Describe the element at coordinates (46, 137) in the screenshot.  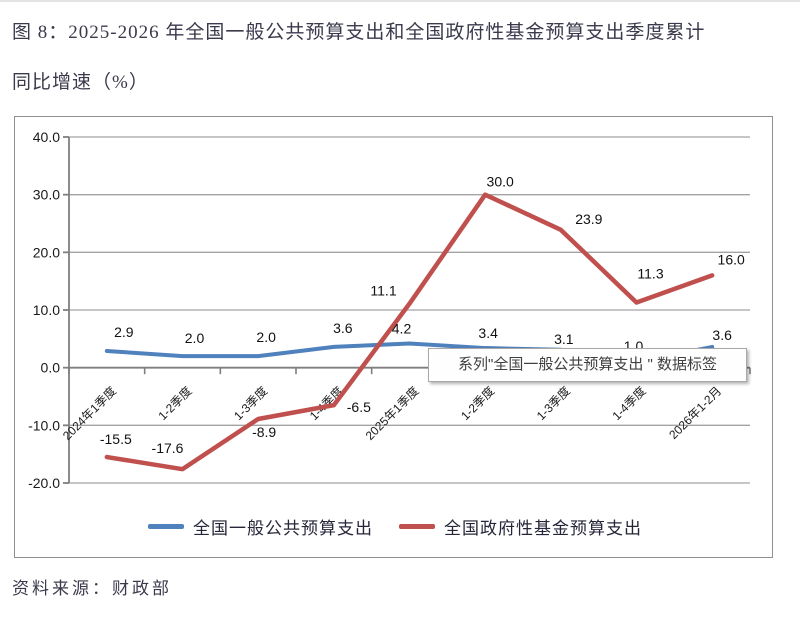
I see `y-axis-label: 40.0` at that location.